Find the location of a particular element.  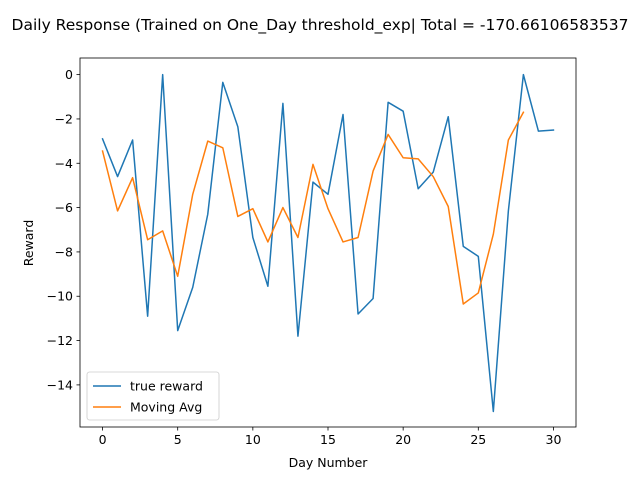

x-tick-label: 15 is located at coordinates (328, 439).